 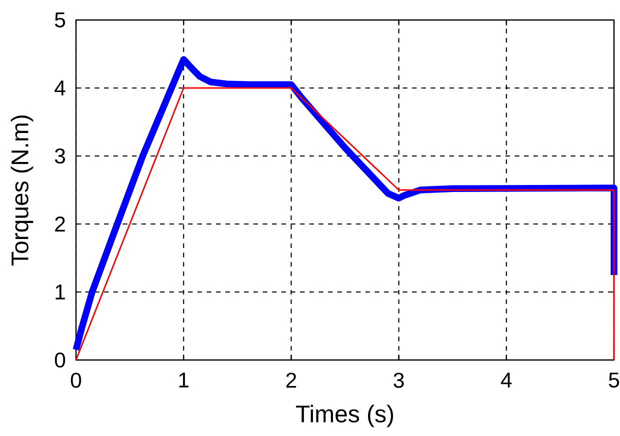 What do you see at coordinates (60, 292) in the screenshot?
I see `y-tick-label: 1` at bounding box center [60, 292].